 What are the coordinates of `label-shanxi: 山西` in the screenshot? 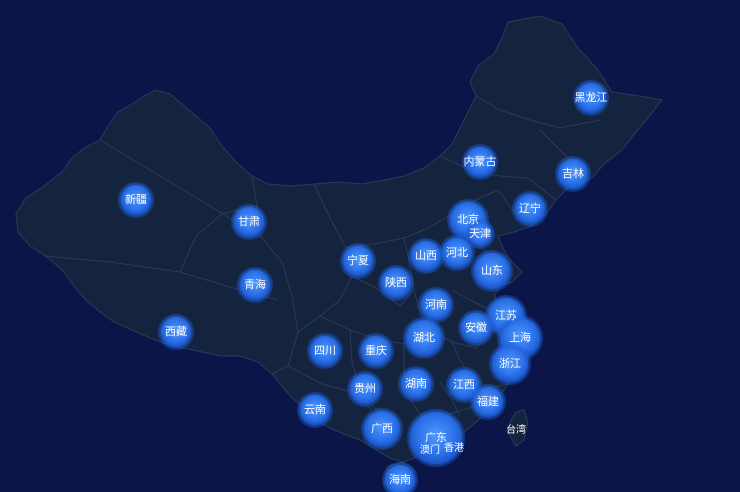 It's located at (426, 255).